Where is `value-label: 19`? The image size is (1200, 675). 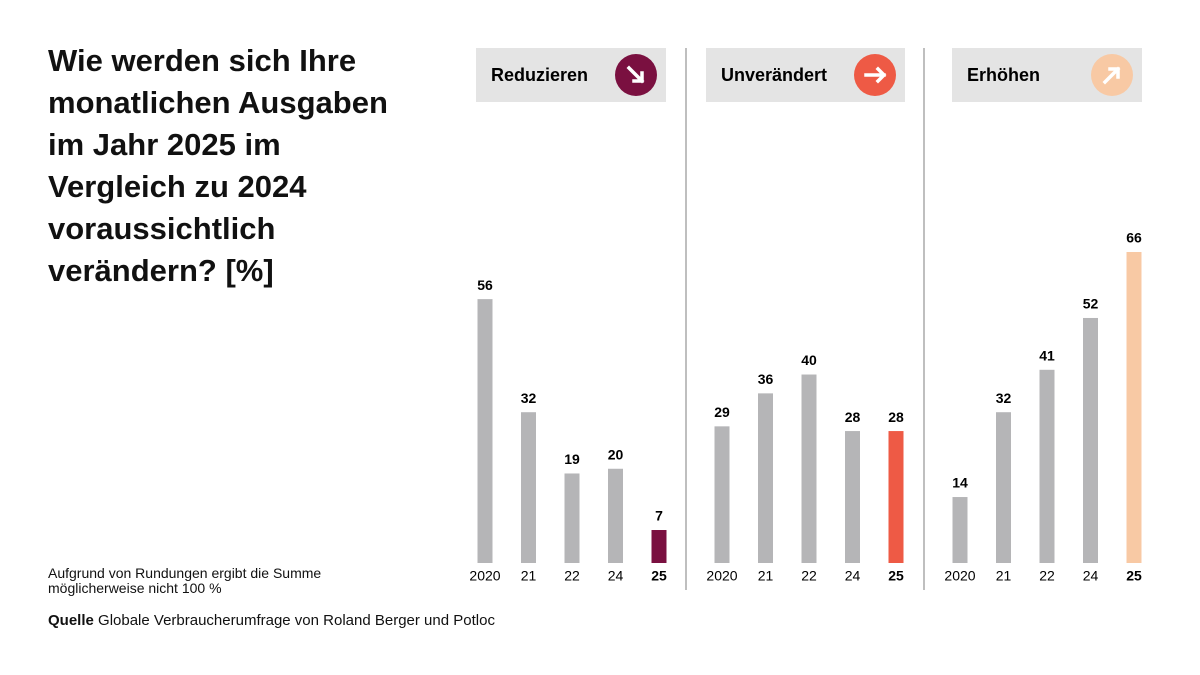 value-label: 19 is located at coordinates (572, 459).